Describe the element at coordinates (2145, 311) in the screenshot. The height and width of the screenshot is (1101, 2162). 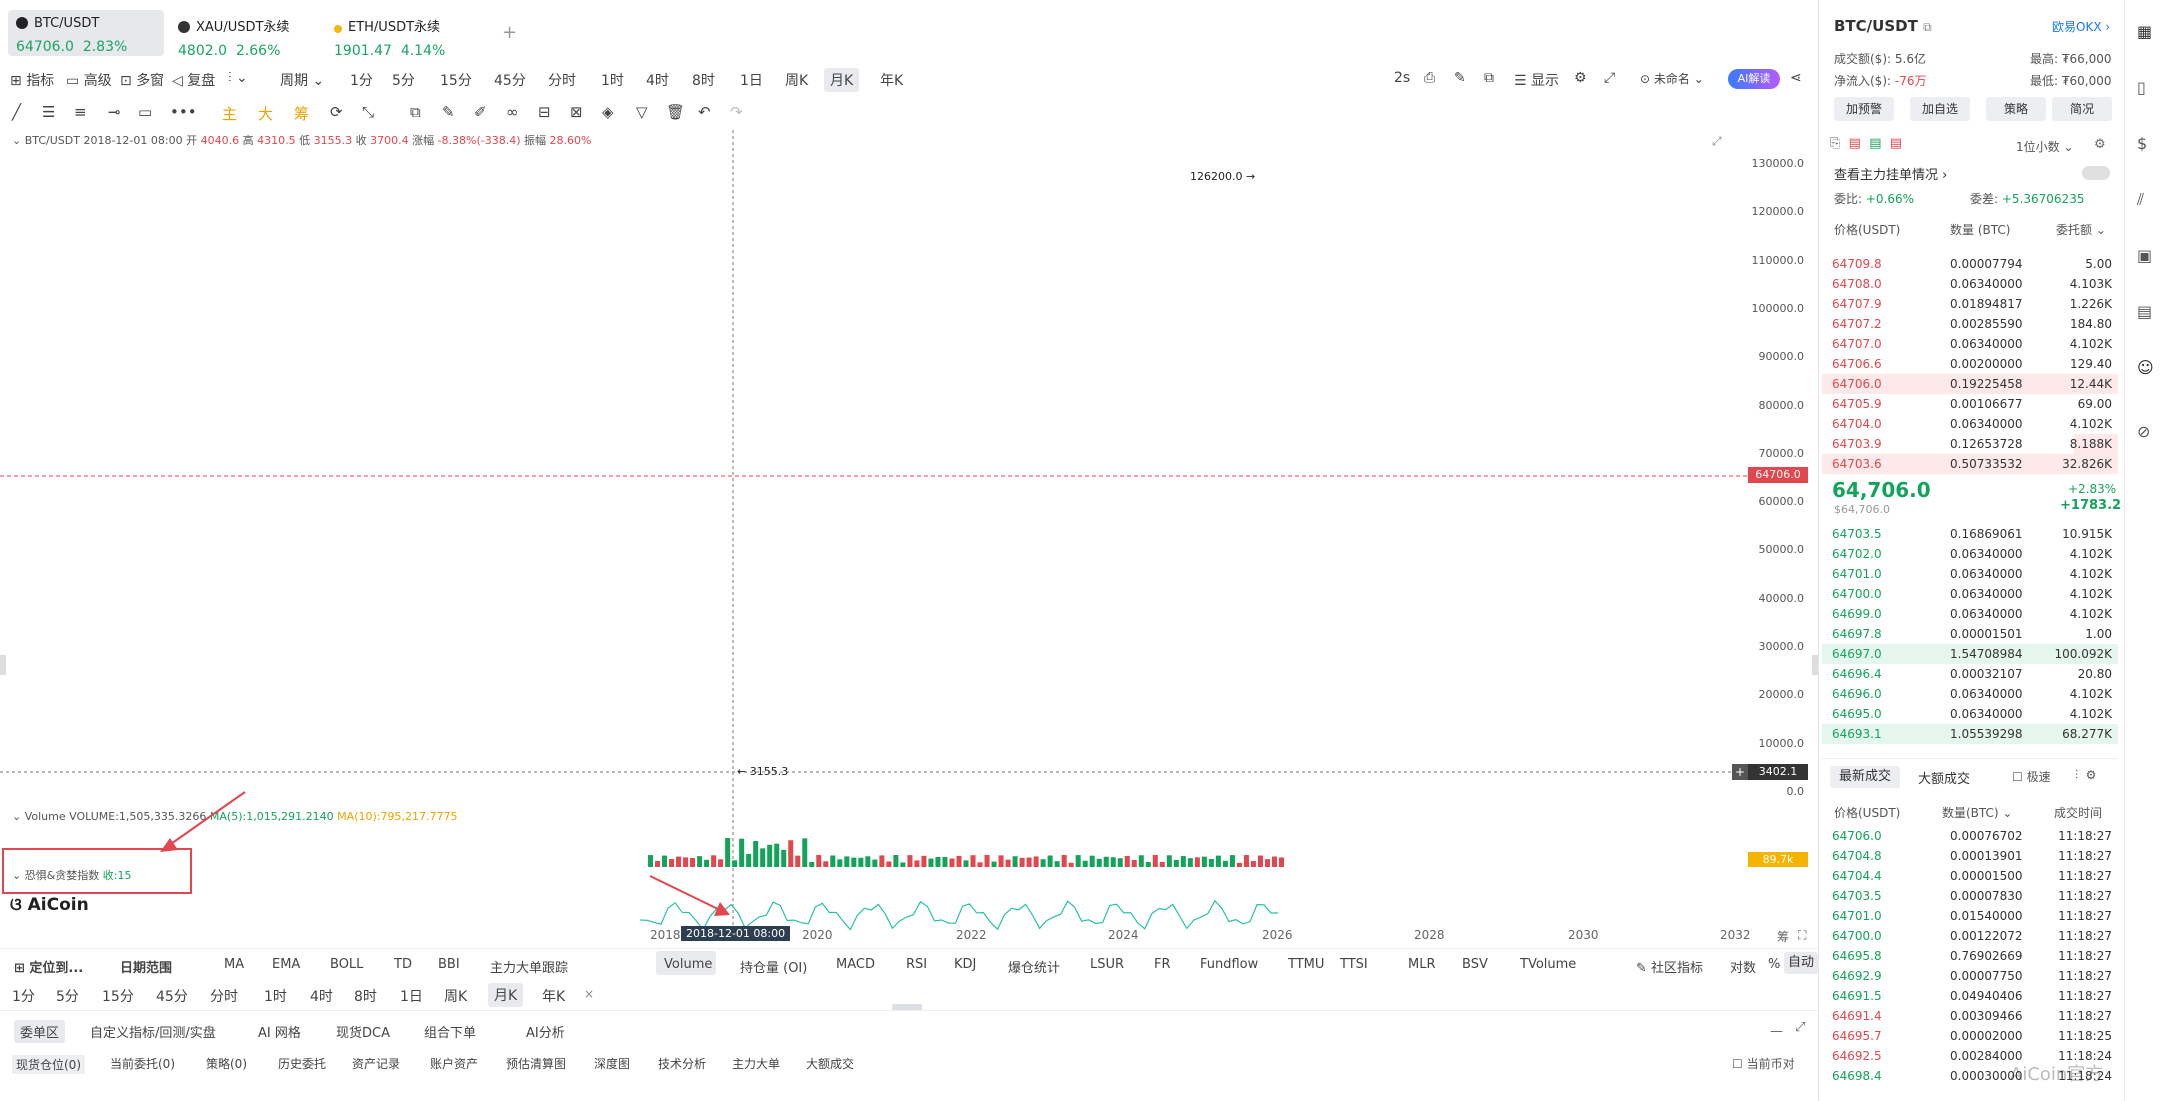
I see `grid-side-icon: ▤` at that location.